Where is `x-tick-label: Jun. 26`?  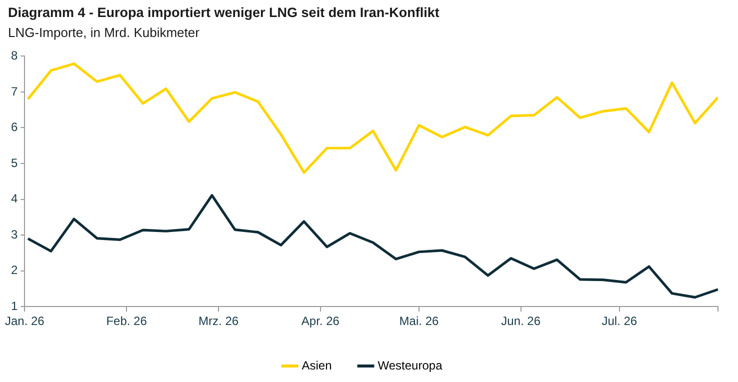
x-tick-label: Jun. 26 is located at coordinates (521, 321).